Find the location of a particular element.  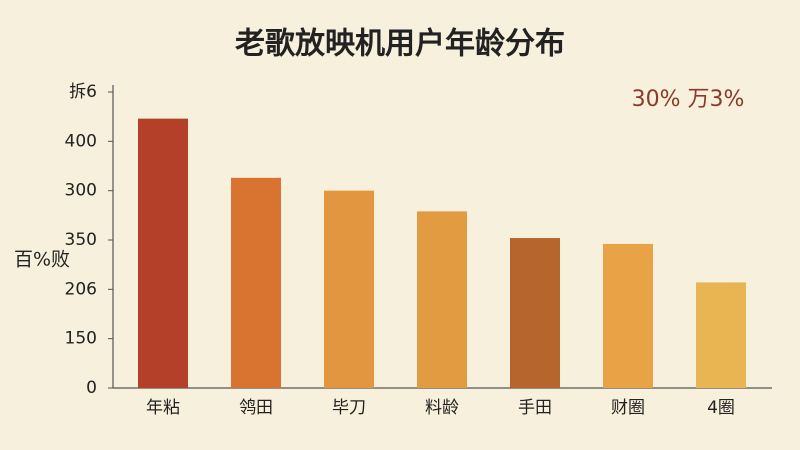

x-tick-label: 手田 is located at coordinates (535, 408).